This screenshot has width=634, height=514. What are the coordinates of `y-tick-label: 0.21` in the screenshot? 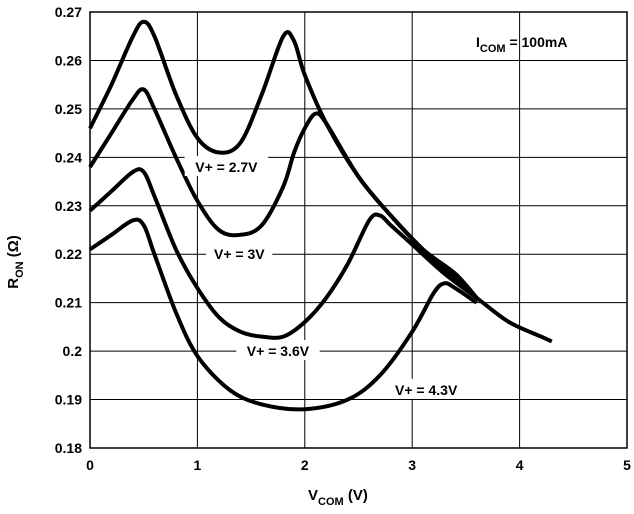 It's located at (68, 303).